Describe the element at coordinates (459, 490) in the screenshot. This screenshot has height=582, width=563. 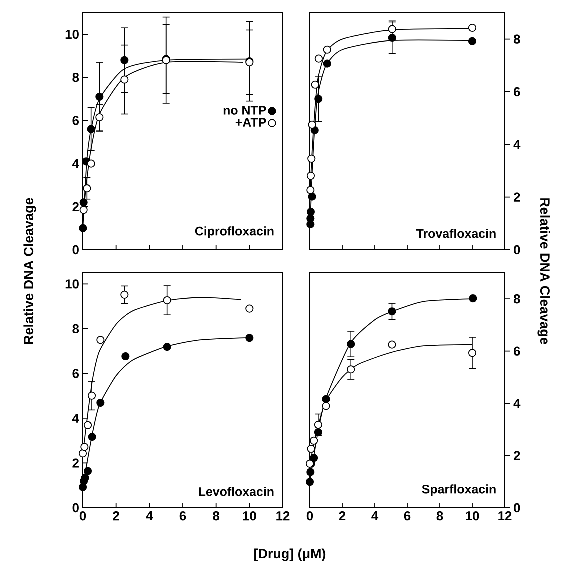
I see `annotation: Sparfloxacin` at that location.